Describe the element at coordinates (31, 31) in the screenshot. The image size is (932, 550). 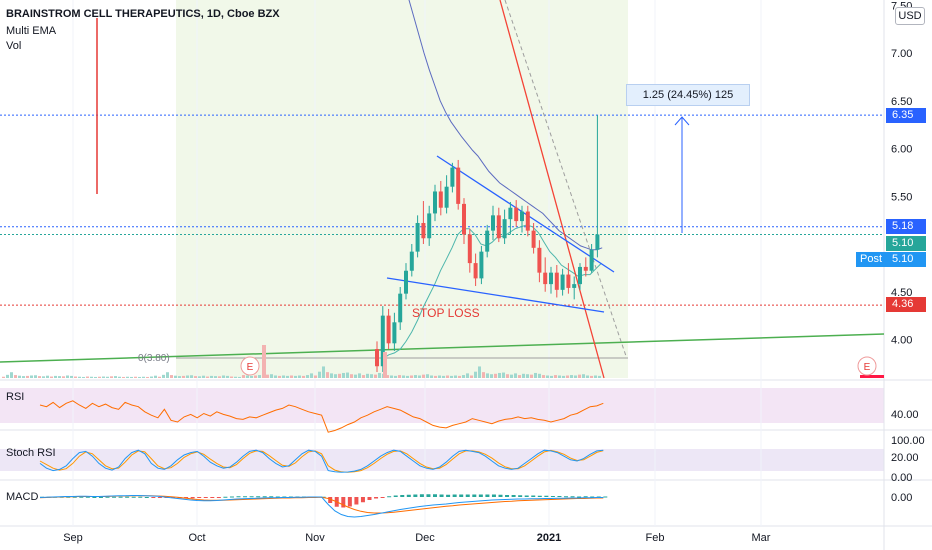
I see `indicator-multi-ema: Multi EMA` at that location.